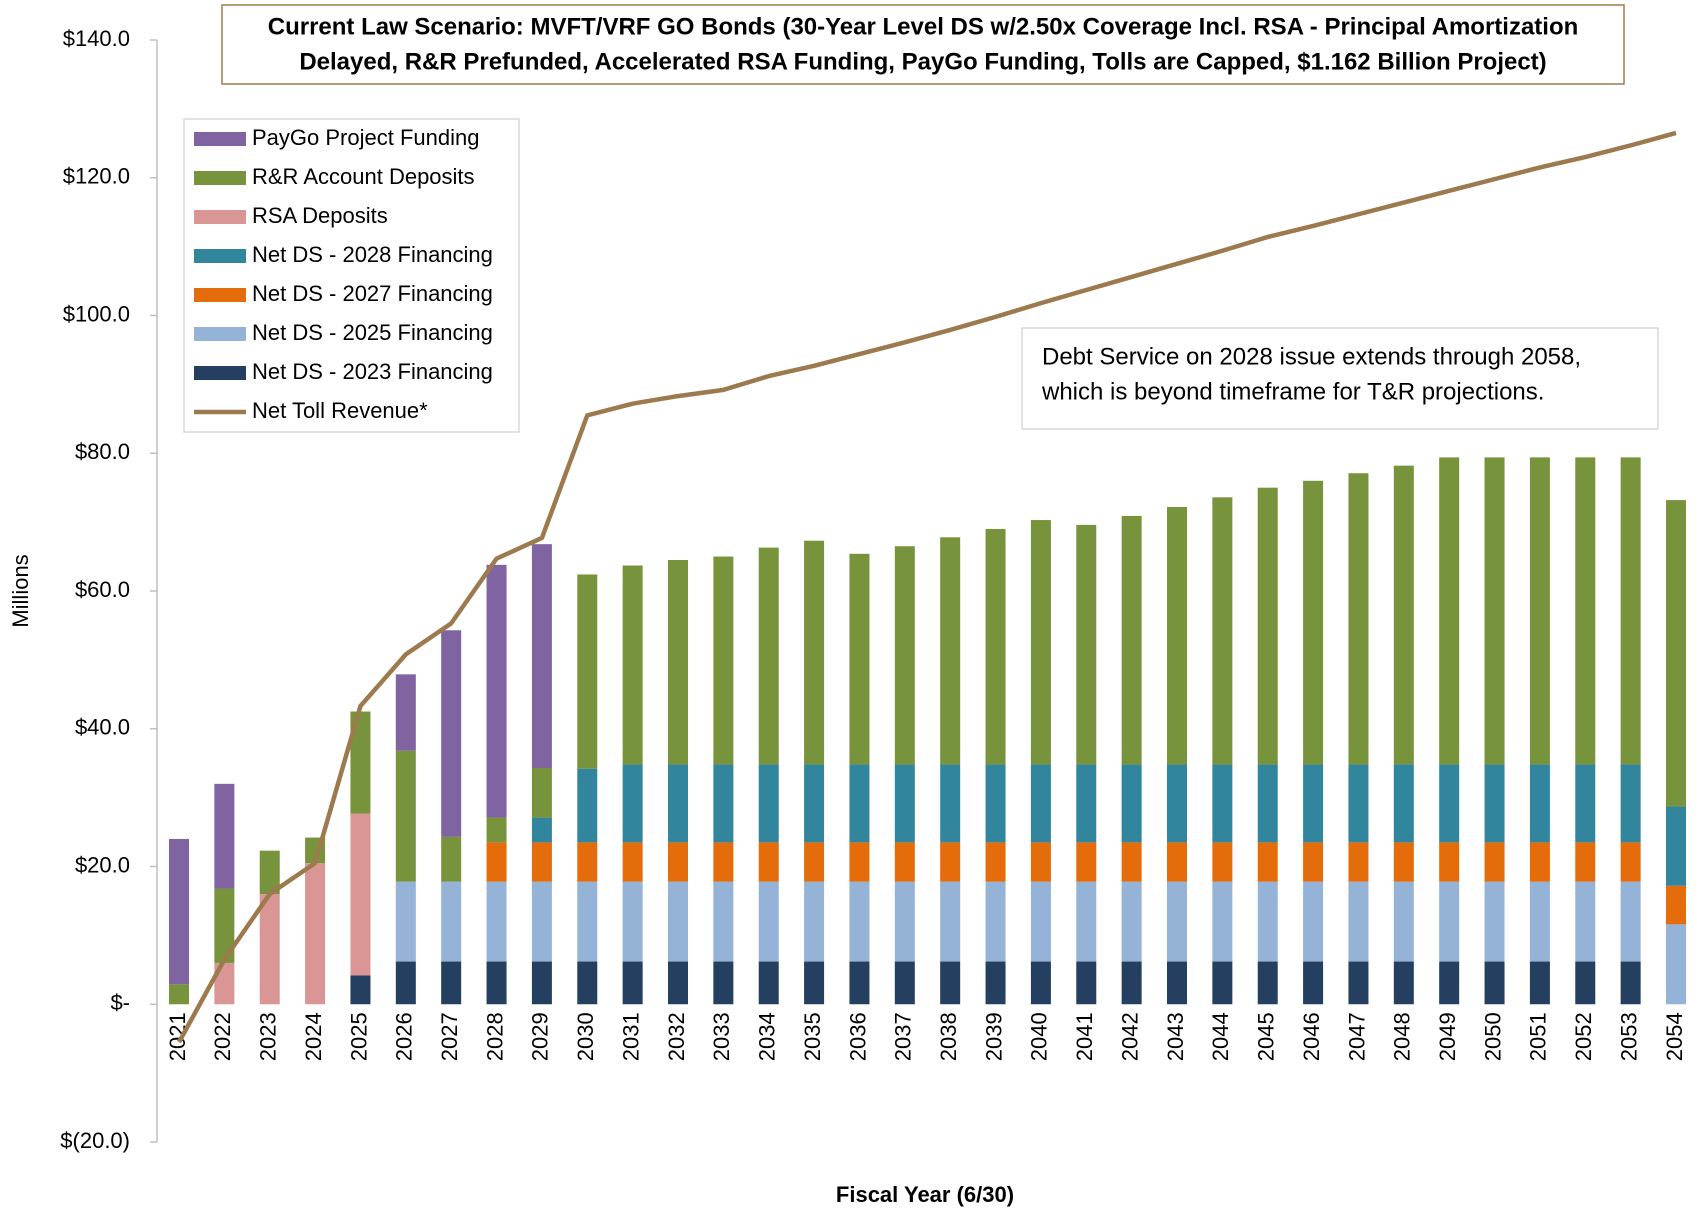 The width and height of the screenshot is (1701, 1222). Describe the element at coordinates (20, 590) in the screenshot. I see `y-axis-title: Millions` at that location.